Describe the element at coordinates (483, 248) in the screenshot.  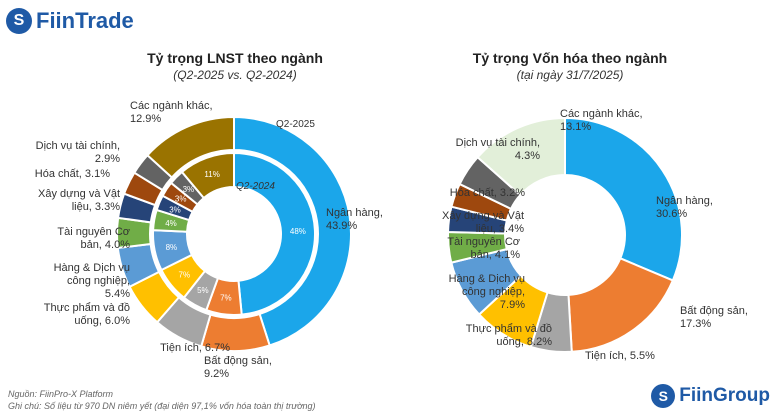
I see `category-label-text: Tài nguyên Cơ bản, 4.1%` at that location.